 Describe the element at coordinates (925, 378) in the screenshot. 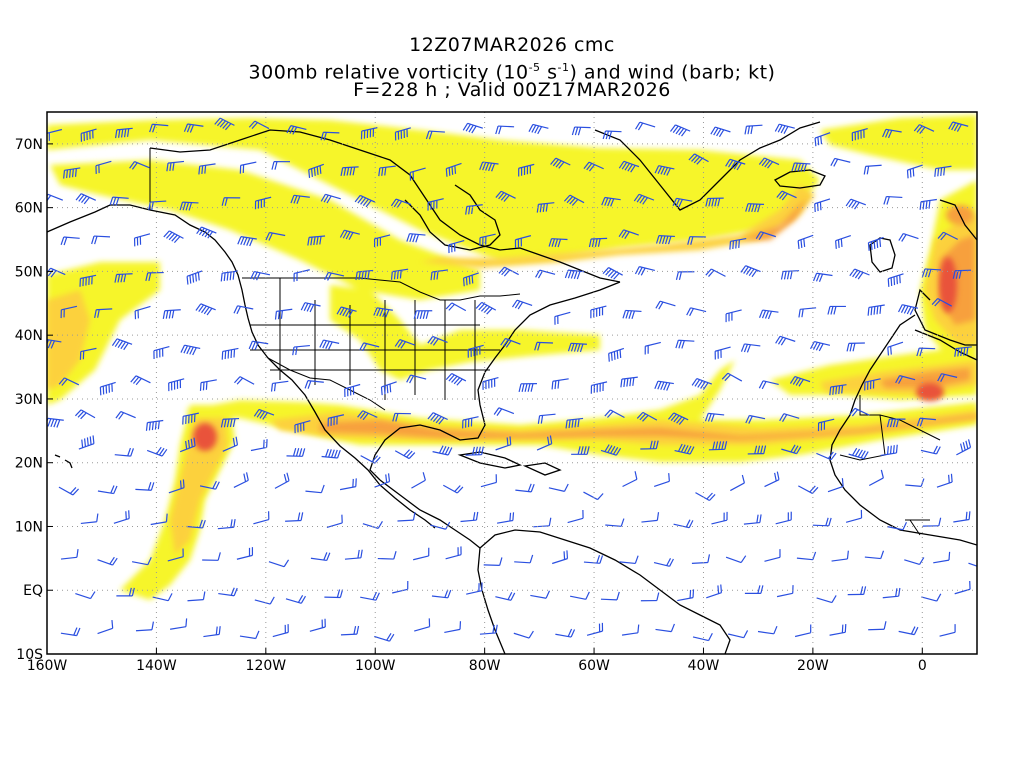

I see `shade-high-north-africa` at that location.